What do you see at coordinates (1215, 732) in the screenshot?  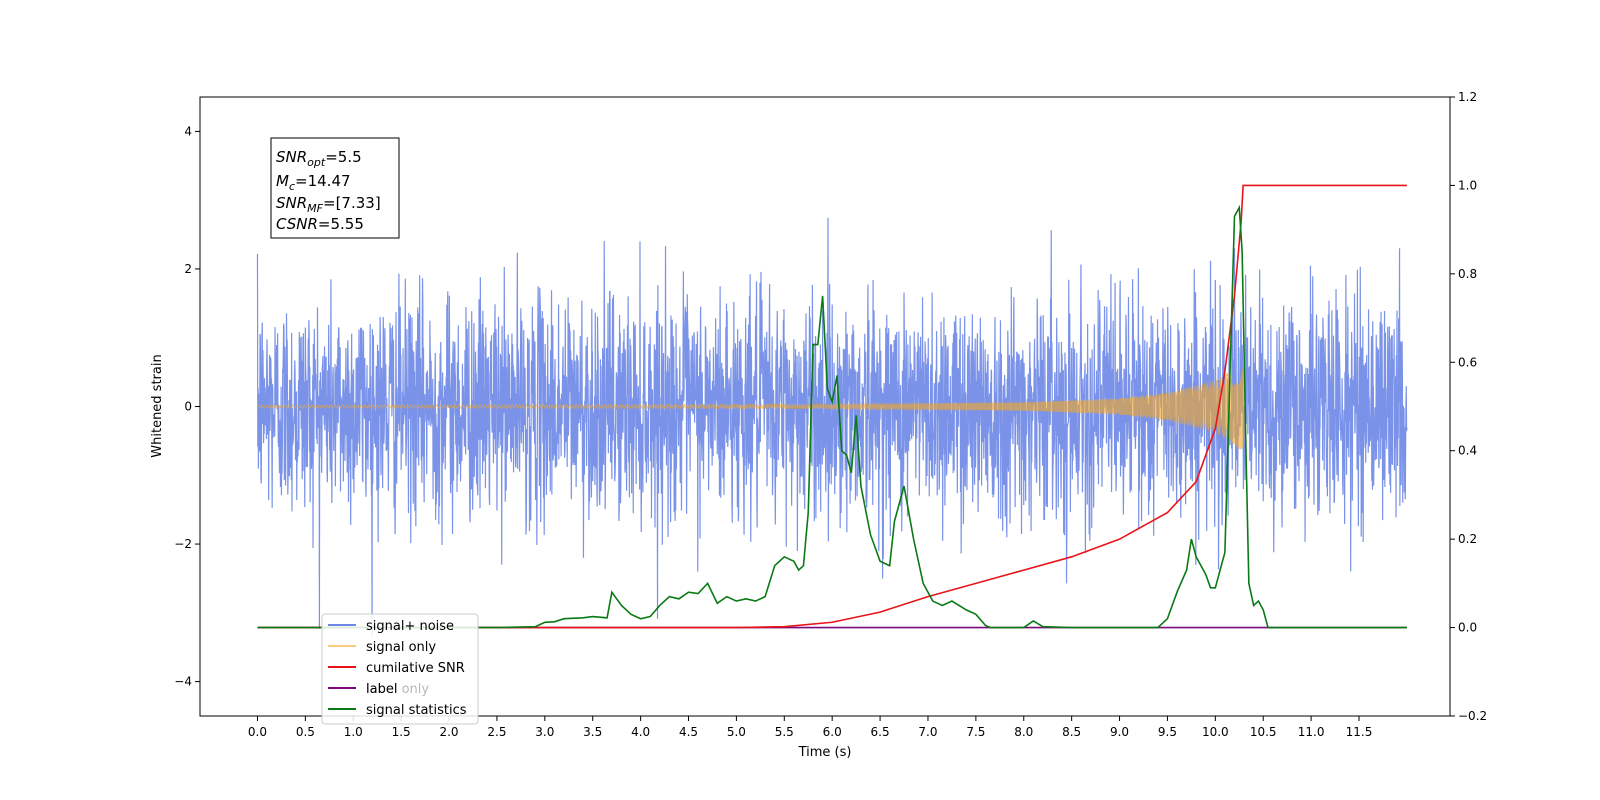 I see `x-tick-label: 10.0` at bounding box center [1215, 732].